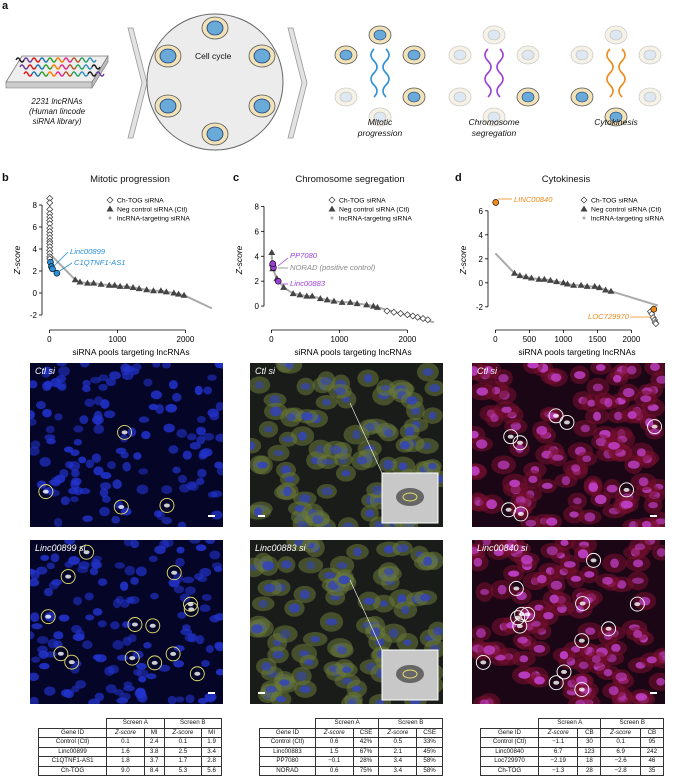 The width and height of the screenshot is (683, 776). I want to click on table-cell: Control (Ctl), so click(72, 742).